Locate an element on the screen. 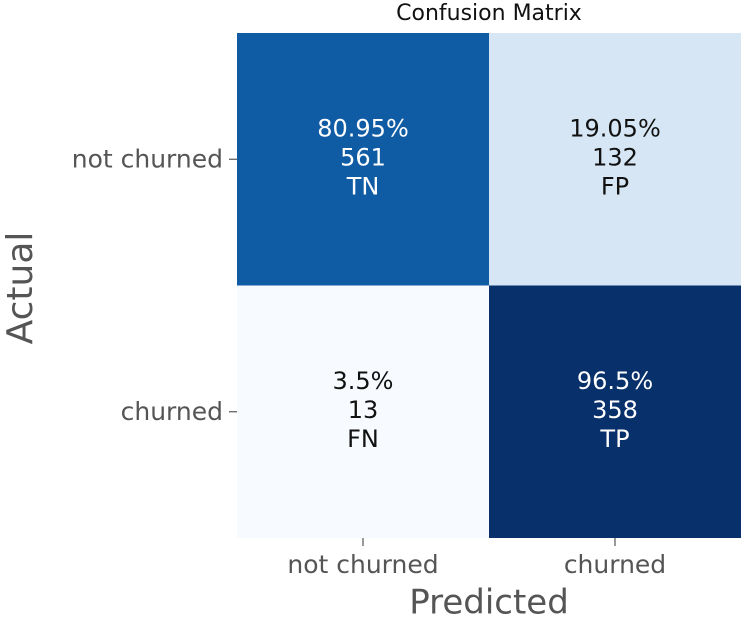 This screenshot has width=751, height=628. cell-count: 358 is located at coordinates (615, 410).